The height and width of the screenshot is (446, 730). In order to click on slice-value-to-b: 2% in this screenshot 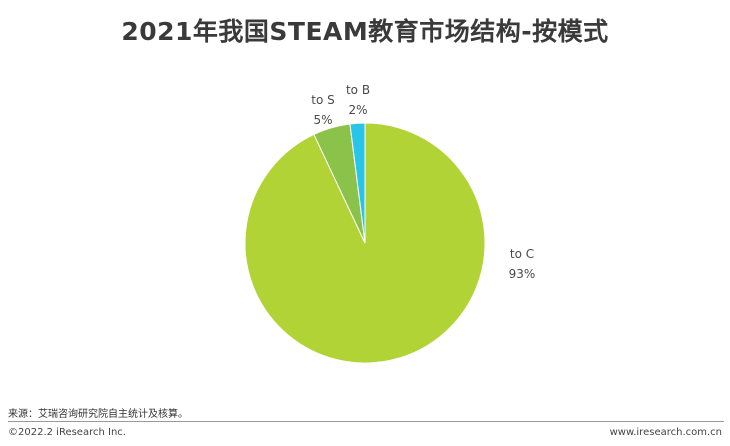, I will do `click(357, 110)`.